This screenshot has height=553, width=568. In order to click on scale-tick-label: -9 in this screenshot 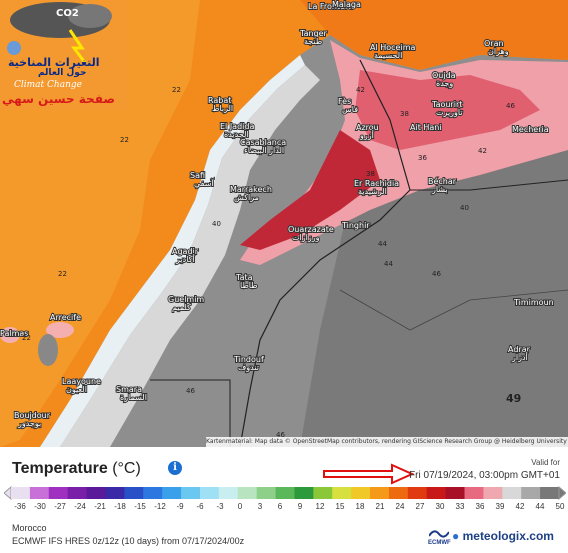, I will do `click(180, 506)`.